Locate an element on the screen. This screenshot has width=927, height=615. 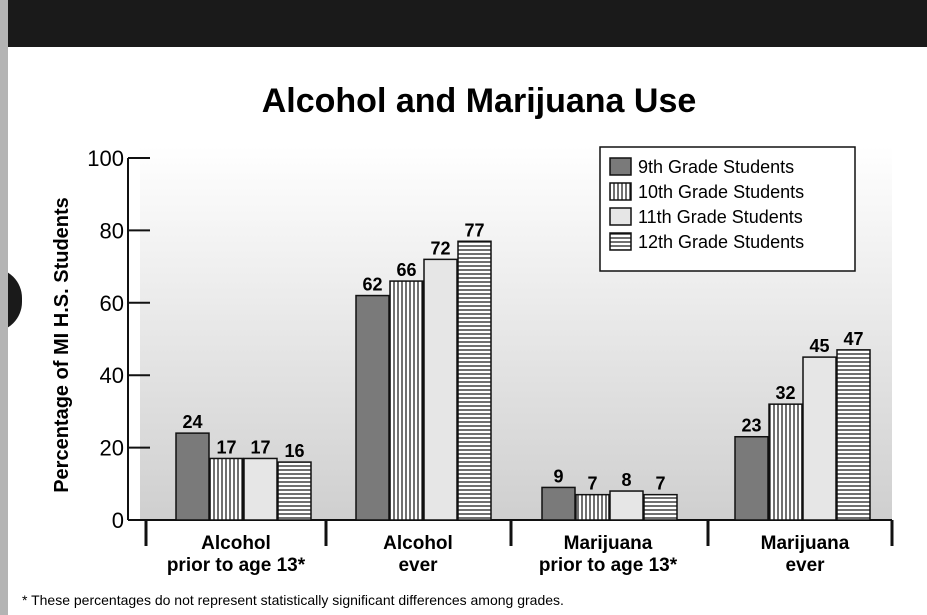
chart-title: Alcohol and Marijuana Use is located at coordinates (479, 101).